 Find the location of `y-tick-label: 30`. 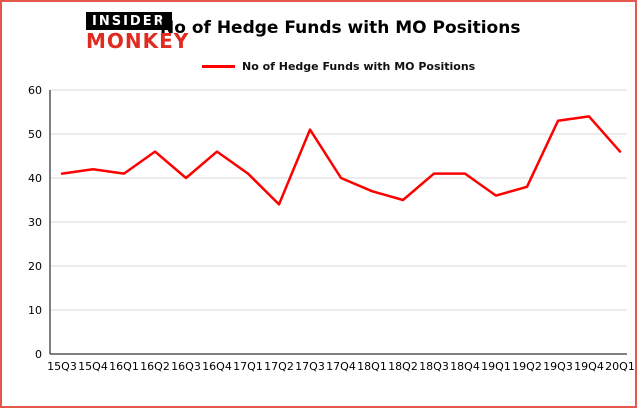

y-tick-label: 30 is located at coordinates (35, 222).